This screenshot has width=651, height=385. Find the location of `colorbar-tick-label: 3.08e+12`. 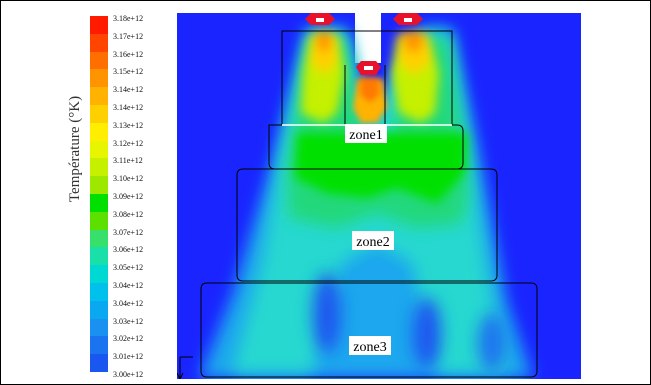

colorbar-tick-label: 3.08e+12 is located at coordinates (128, 214).